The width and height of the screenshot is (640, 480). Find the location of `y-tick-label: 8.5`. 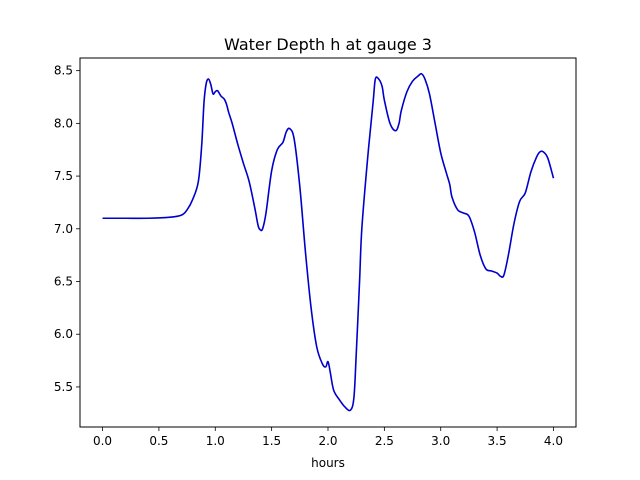

y-tick-label: 8.5 is located at coordinates (63, 71).